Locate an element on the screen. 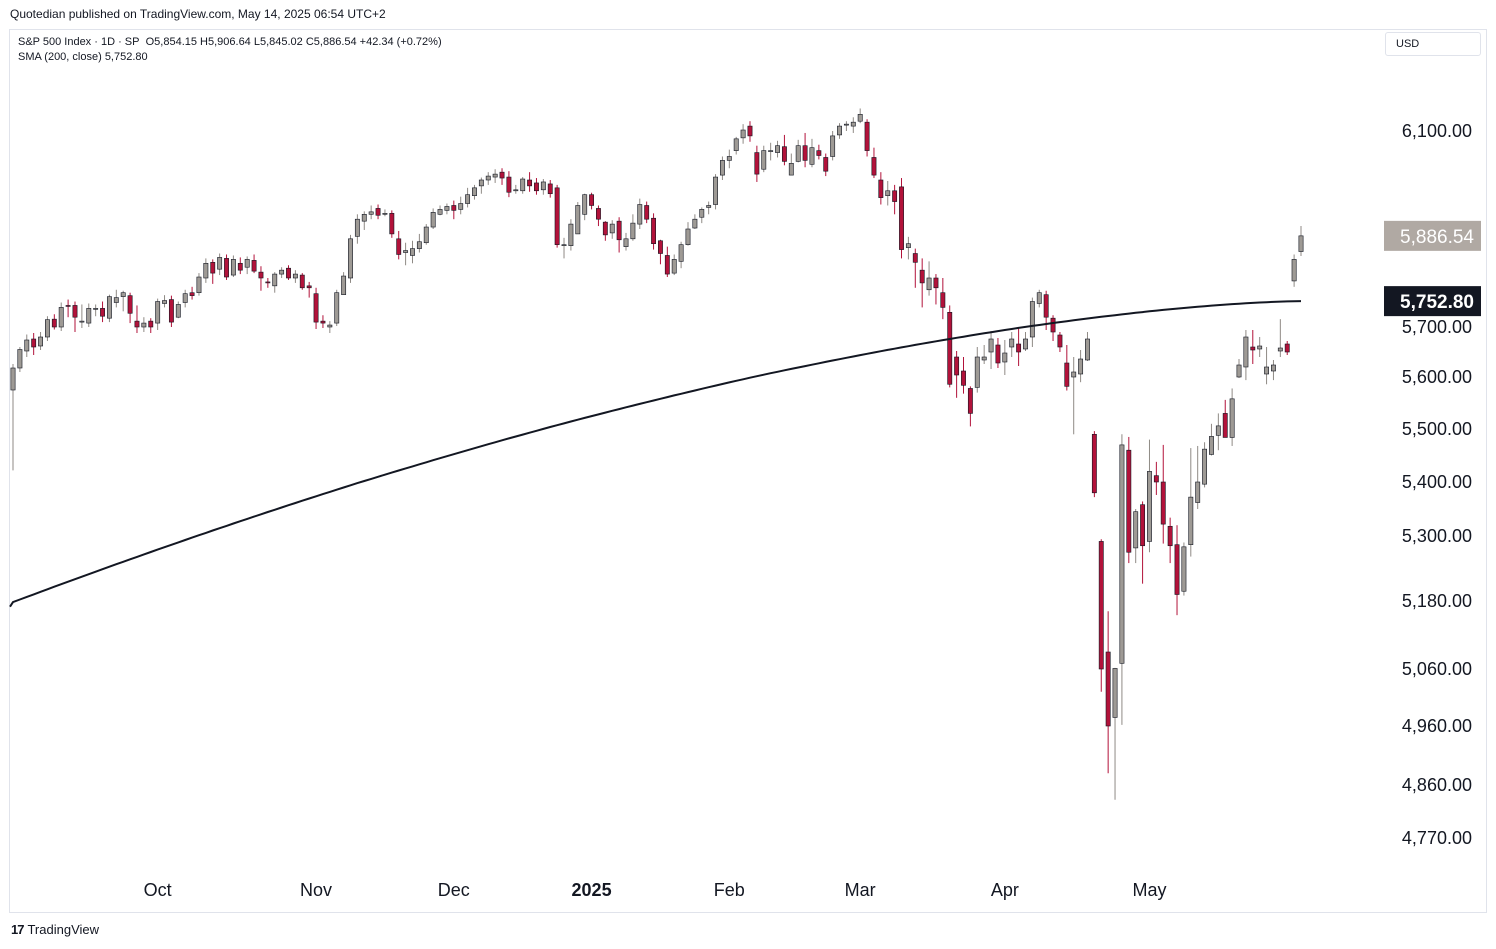  sma-price-label-bg is located at coordinates (1432, 301).